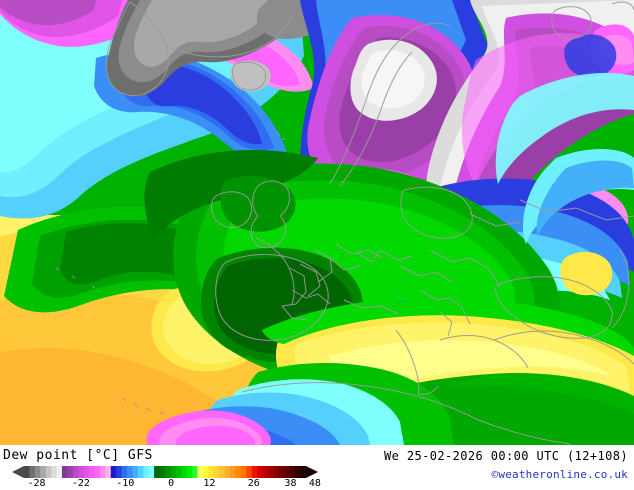 The width and height of the screenshot is (634, 490). What do you see at coordinates (312, 472) in the screenshot?
I see `colorbar-right-arrow` at bounding box center [312, 472].